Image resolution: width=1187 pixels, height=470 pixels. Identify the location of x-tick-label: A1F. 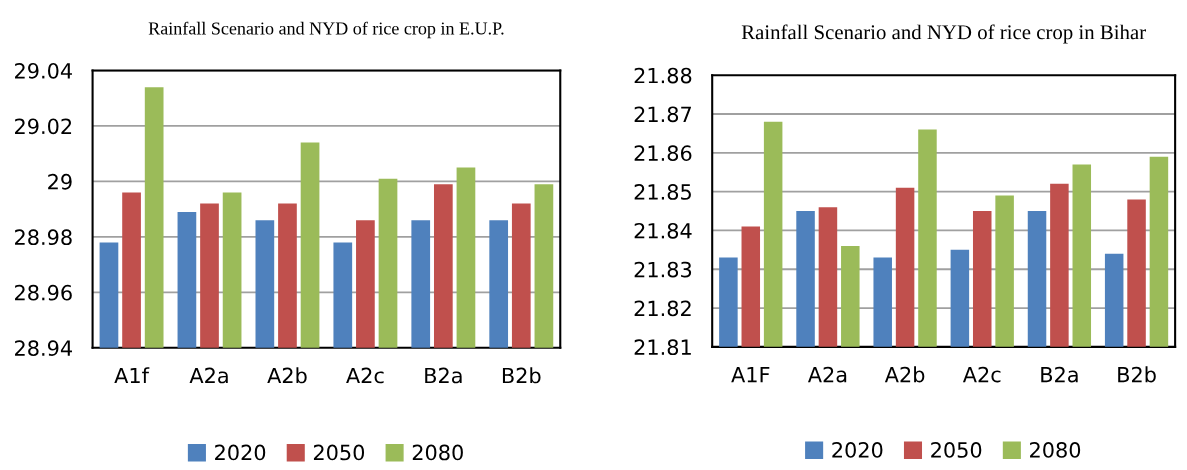
(750, 374).